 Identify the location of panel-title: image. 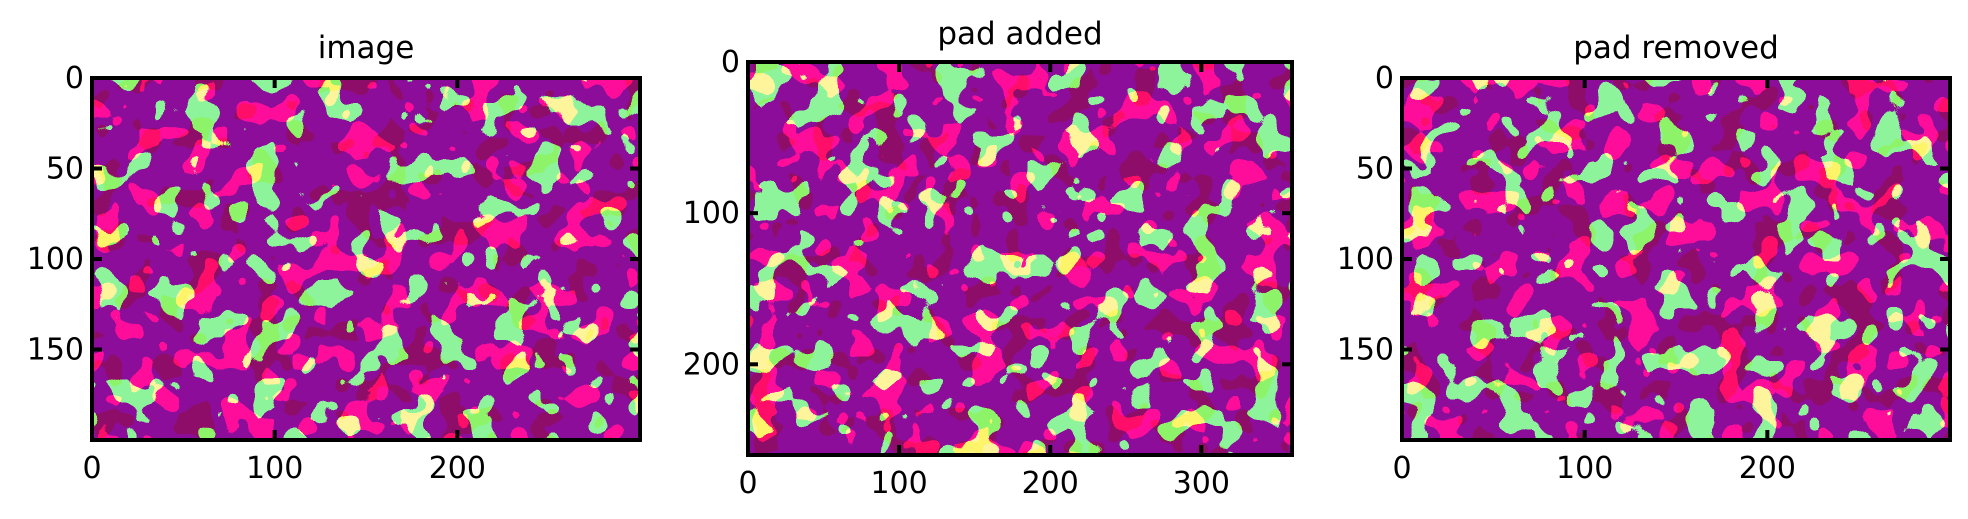
(366, 48).